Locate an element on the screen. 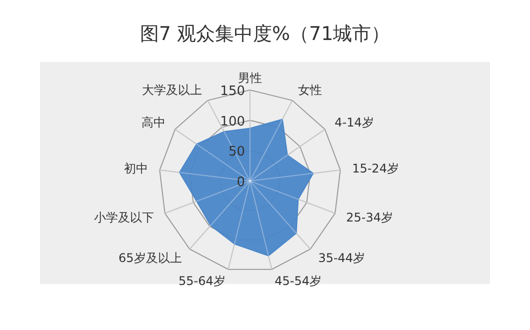  spoke-label: 15-24岁 is located at coordinates (375, 169).